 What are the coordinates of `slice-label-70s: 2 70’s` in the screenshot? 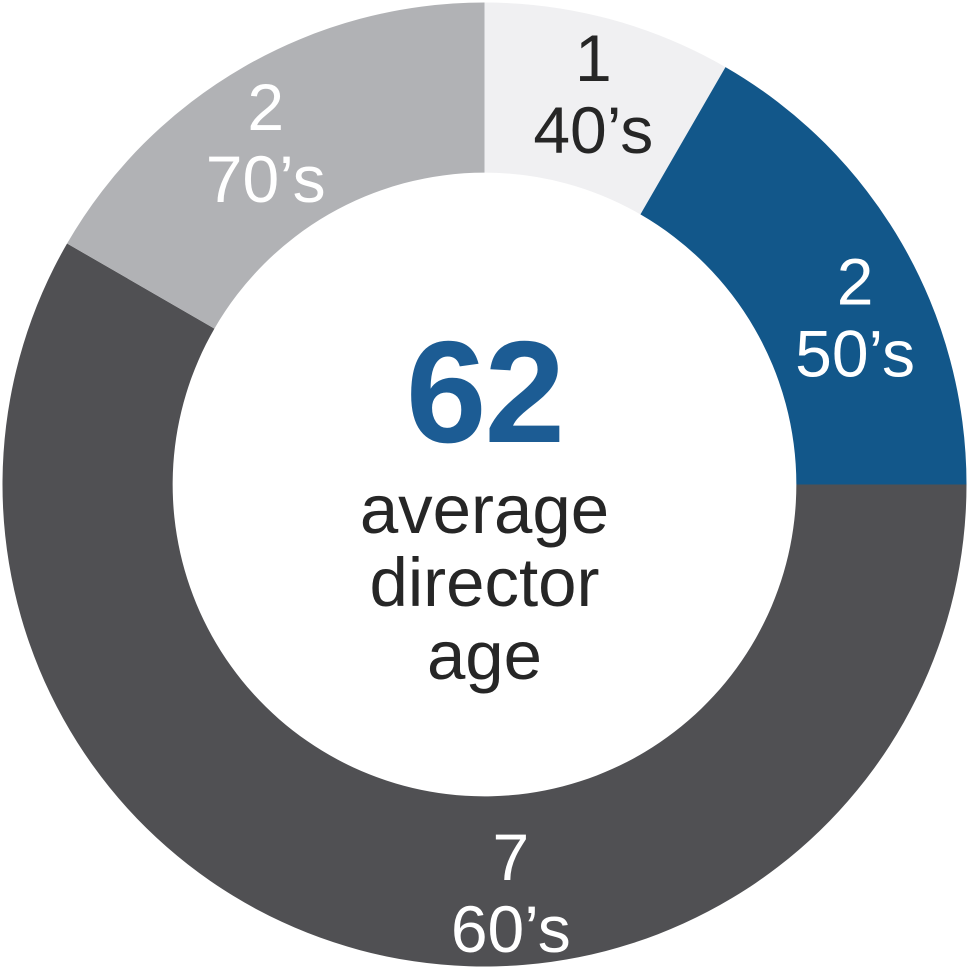 It's located at (266, 143).